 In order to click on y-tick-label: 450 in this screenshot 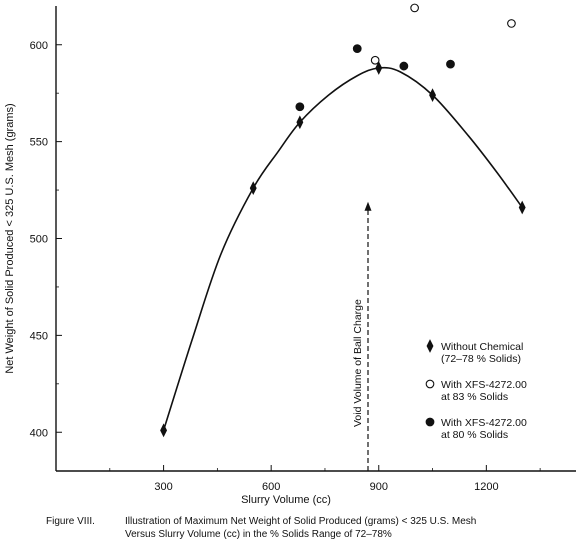, I will do `click(39, 336)`.